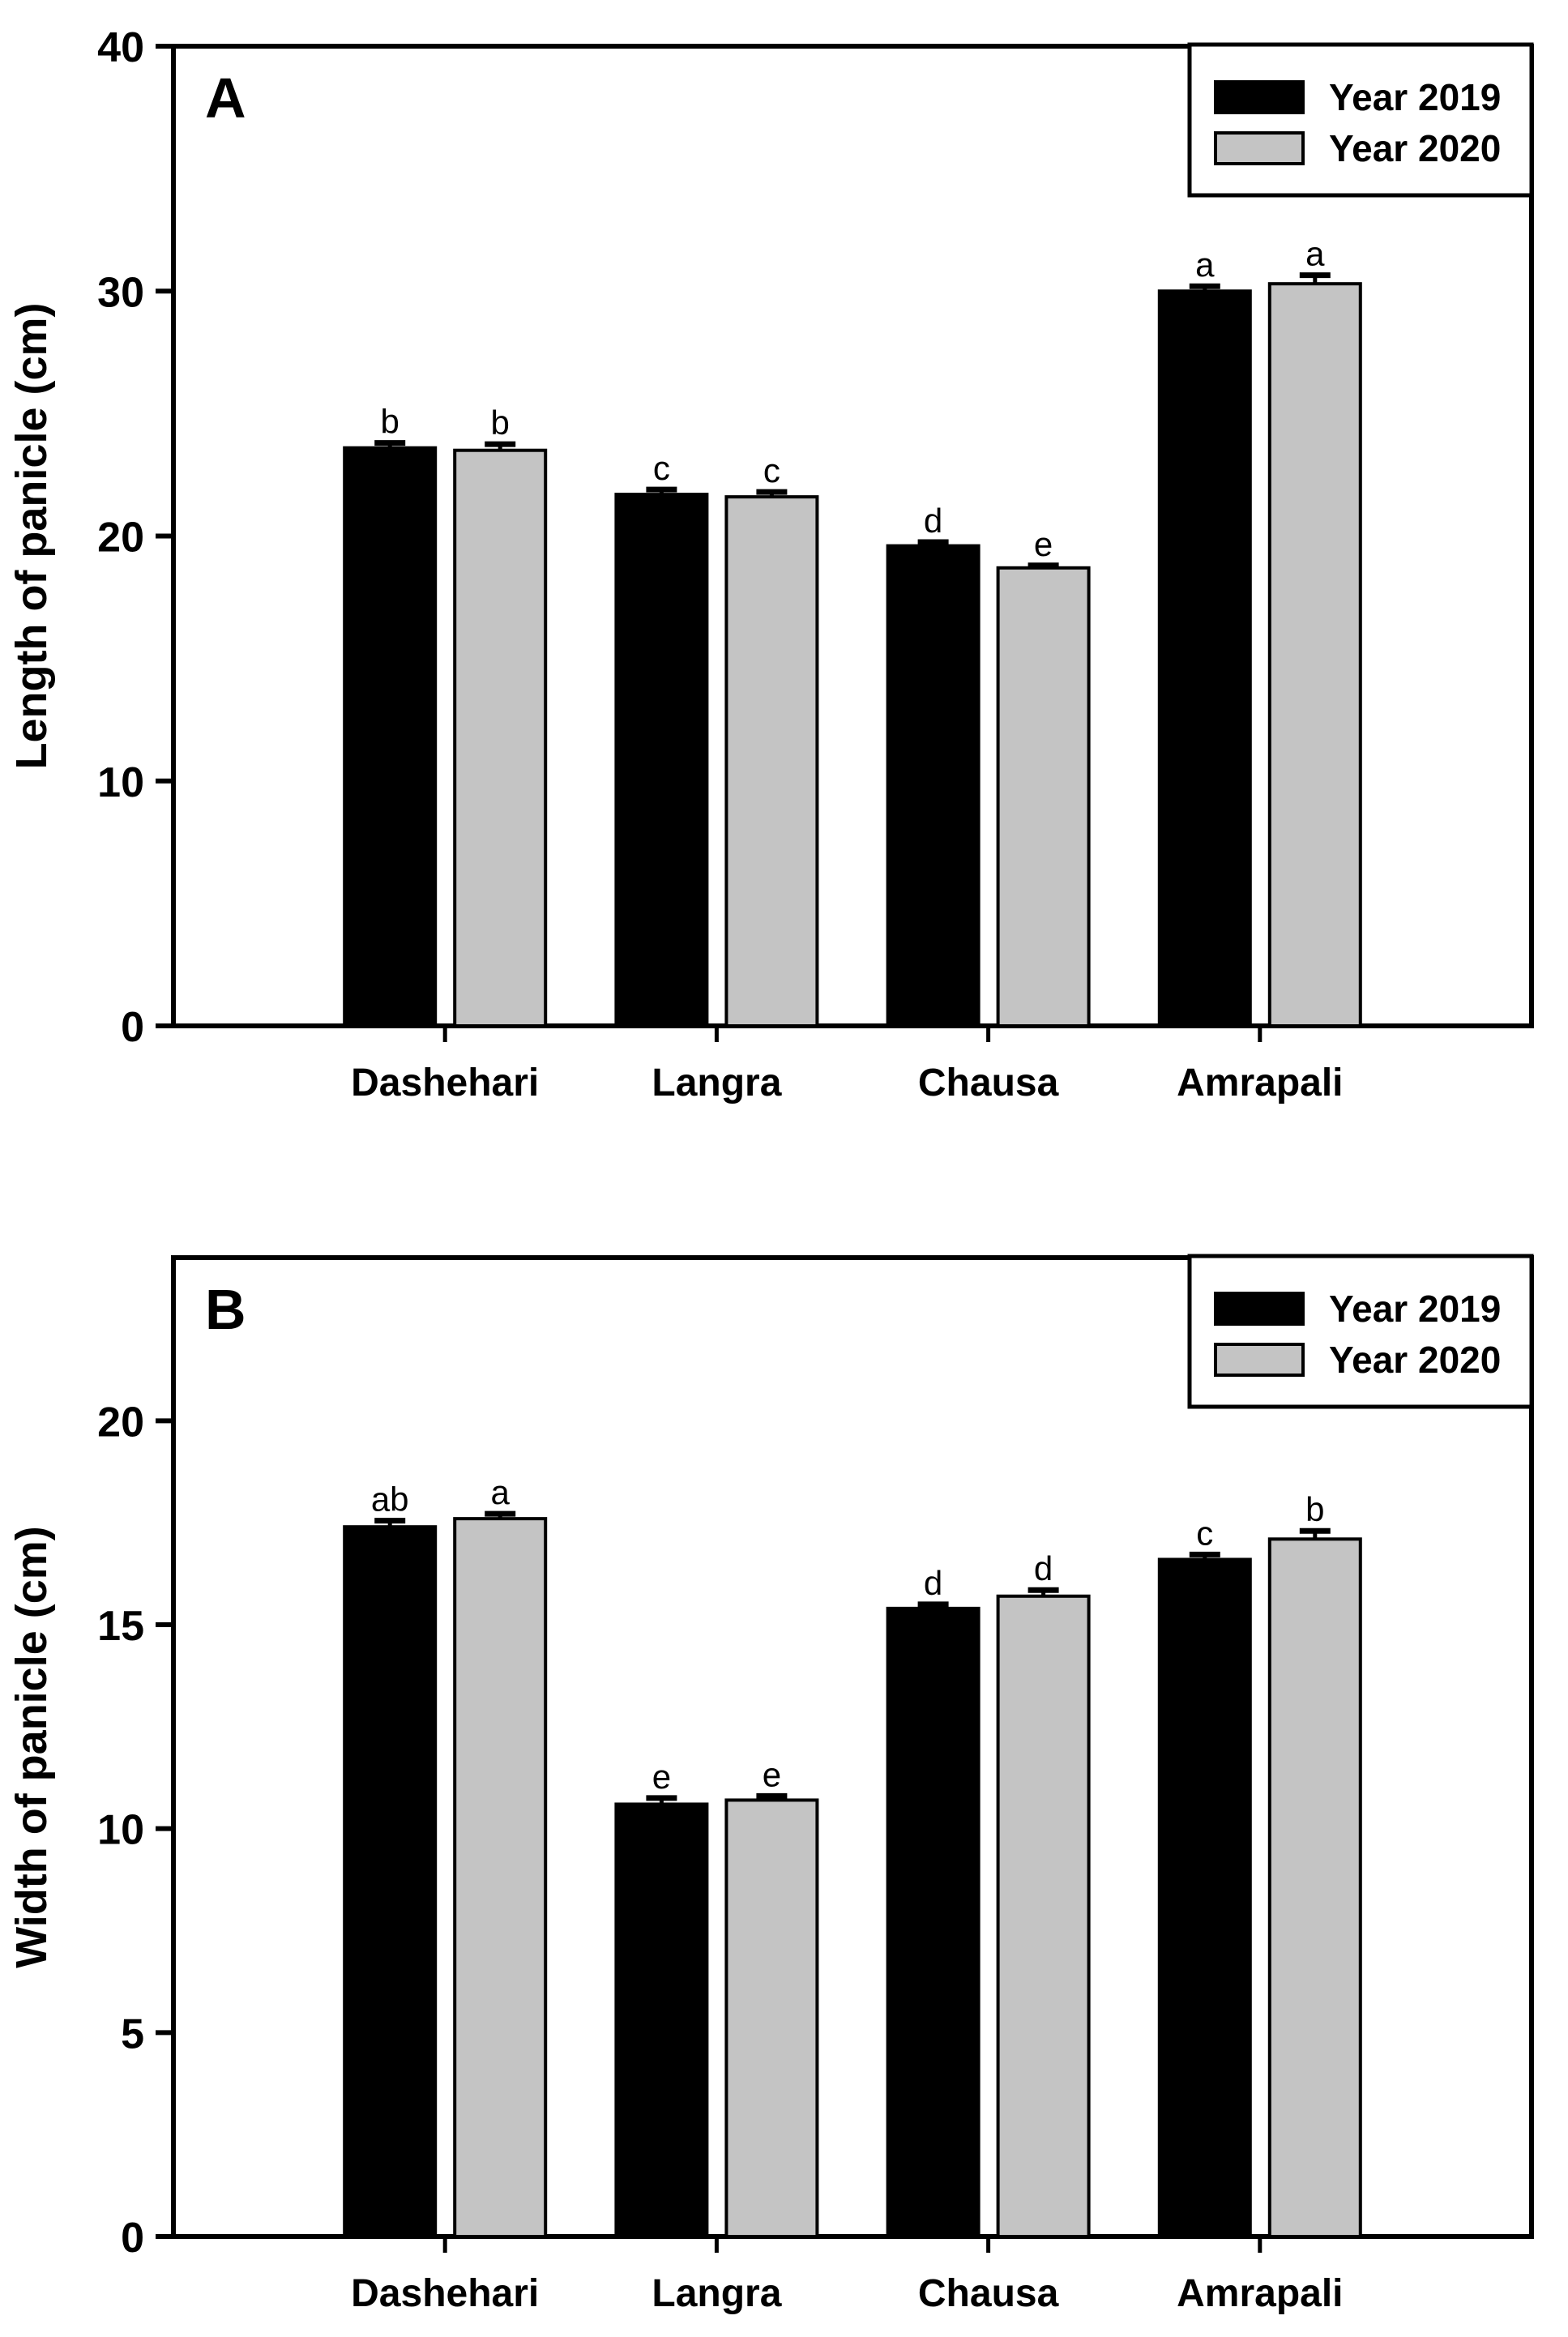 The image size is (1568, 2337). I want to click on sig-letter-dashehari-year-2020: a, so click(501, 1492).